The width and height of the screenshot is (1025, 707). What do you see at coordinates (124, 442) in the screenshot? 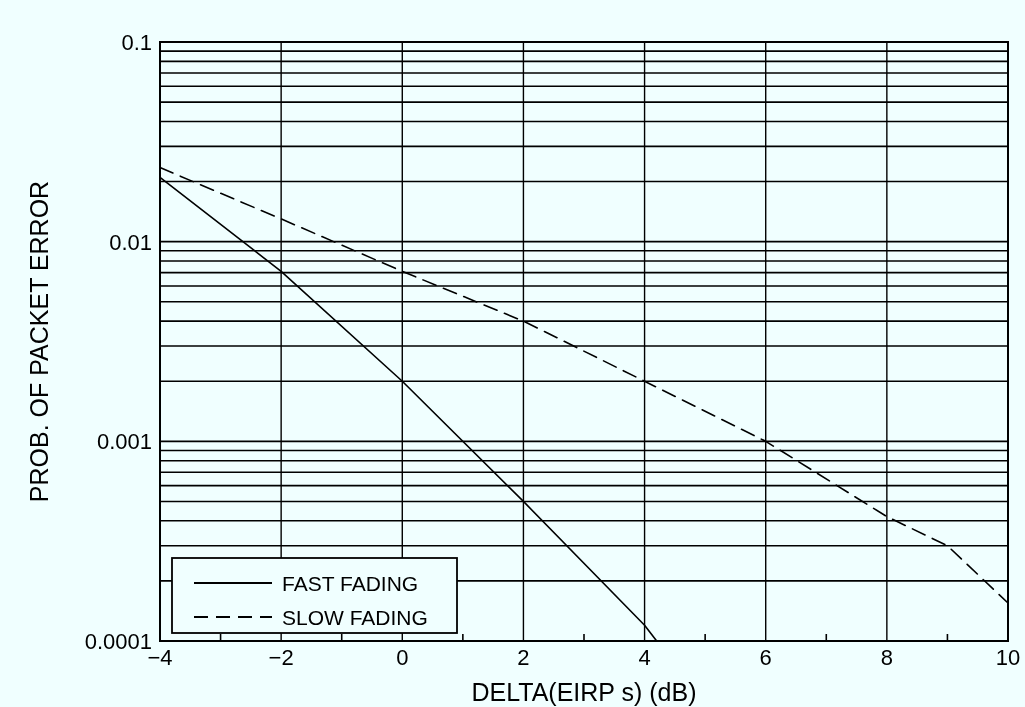
I see `y-tick-label: 0.001` at bounding box center [124, 442].